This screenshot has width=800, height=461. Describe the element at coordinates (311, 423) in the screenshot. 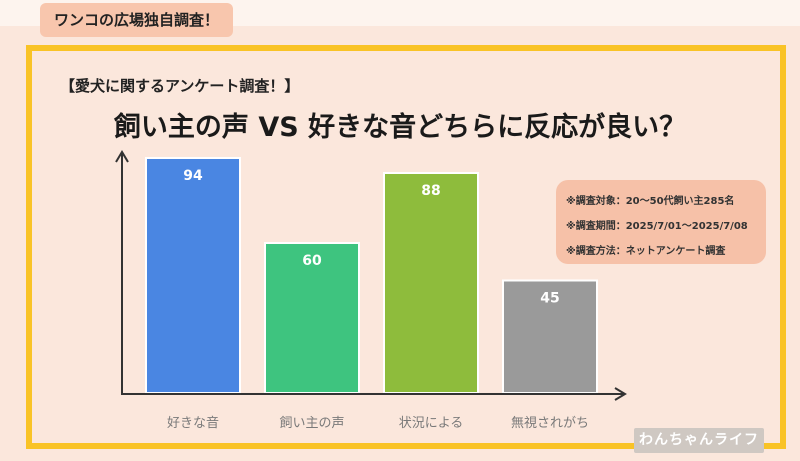

I see `category-label: 飼い主の声` at that location.